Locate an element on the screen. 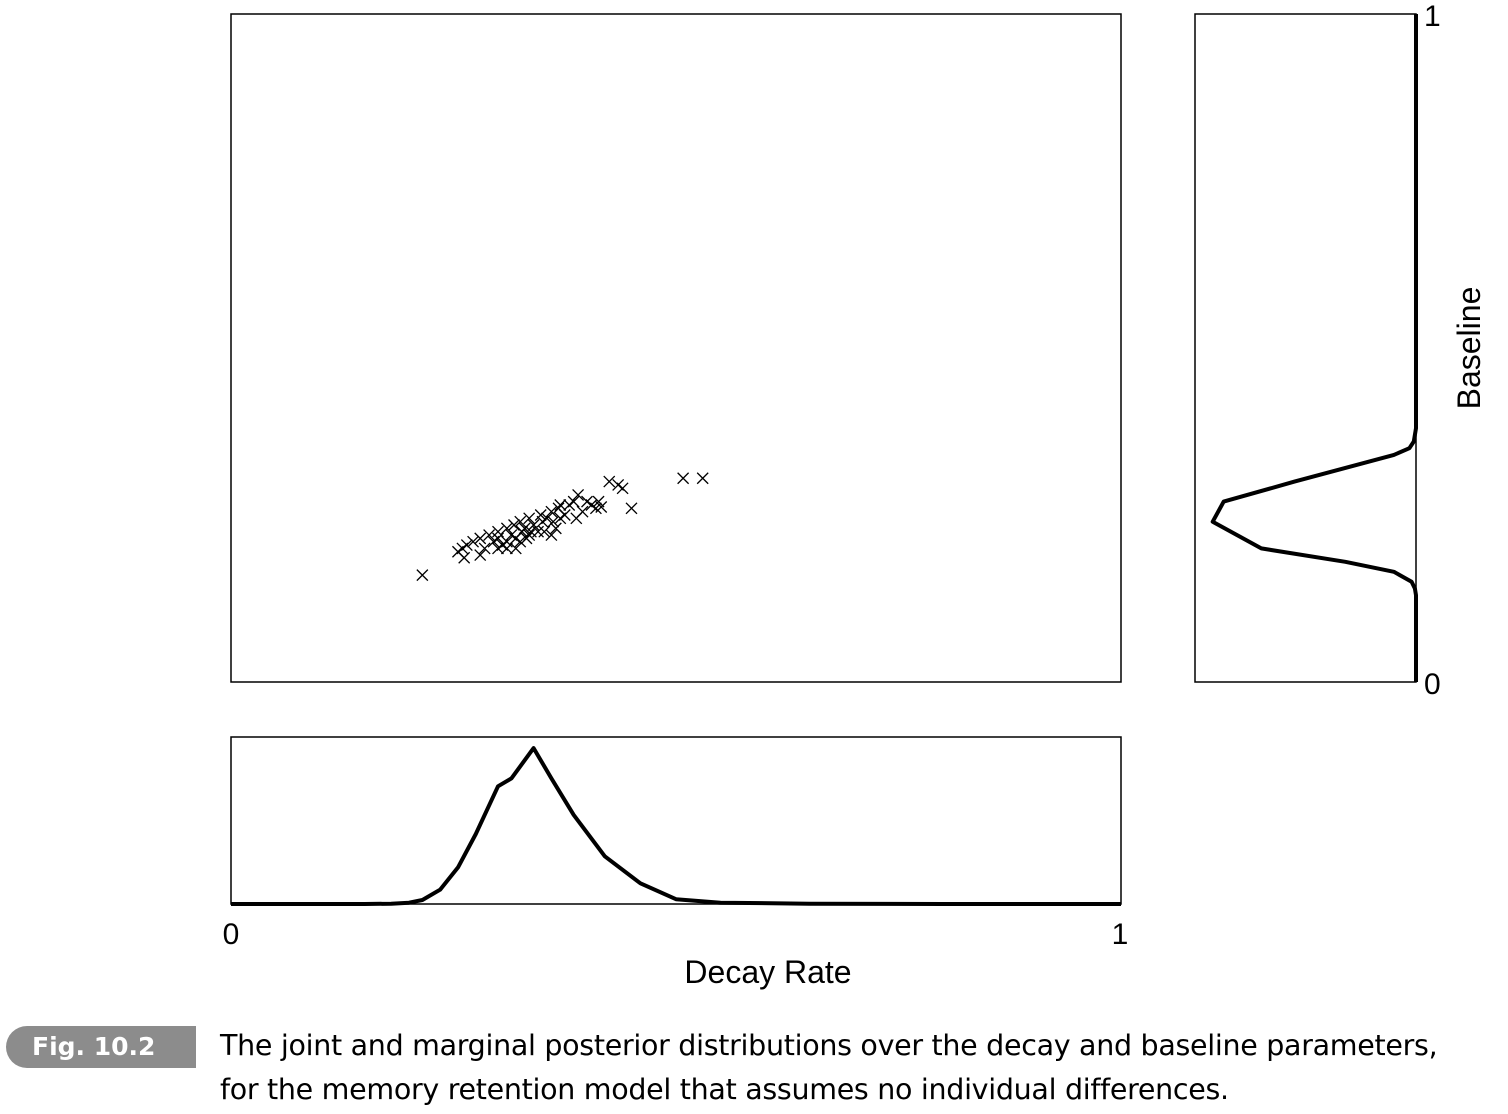 The image size is (1508, 1114). y-tick-1: 1 is located at coordinates (1432, 16).